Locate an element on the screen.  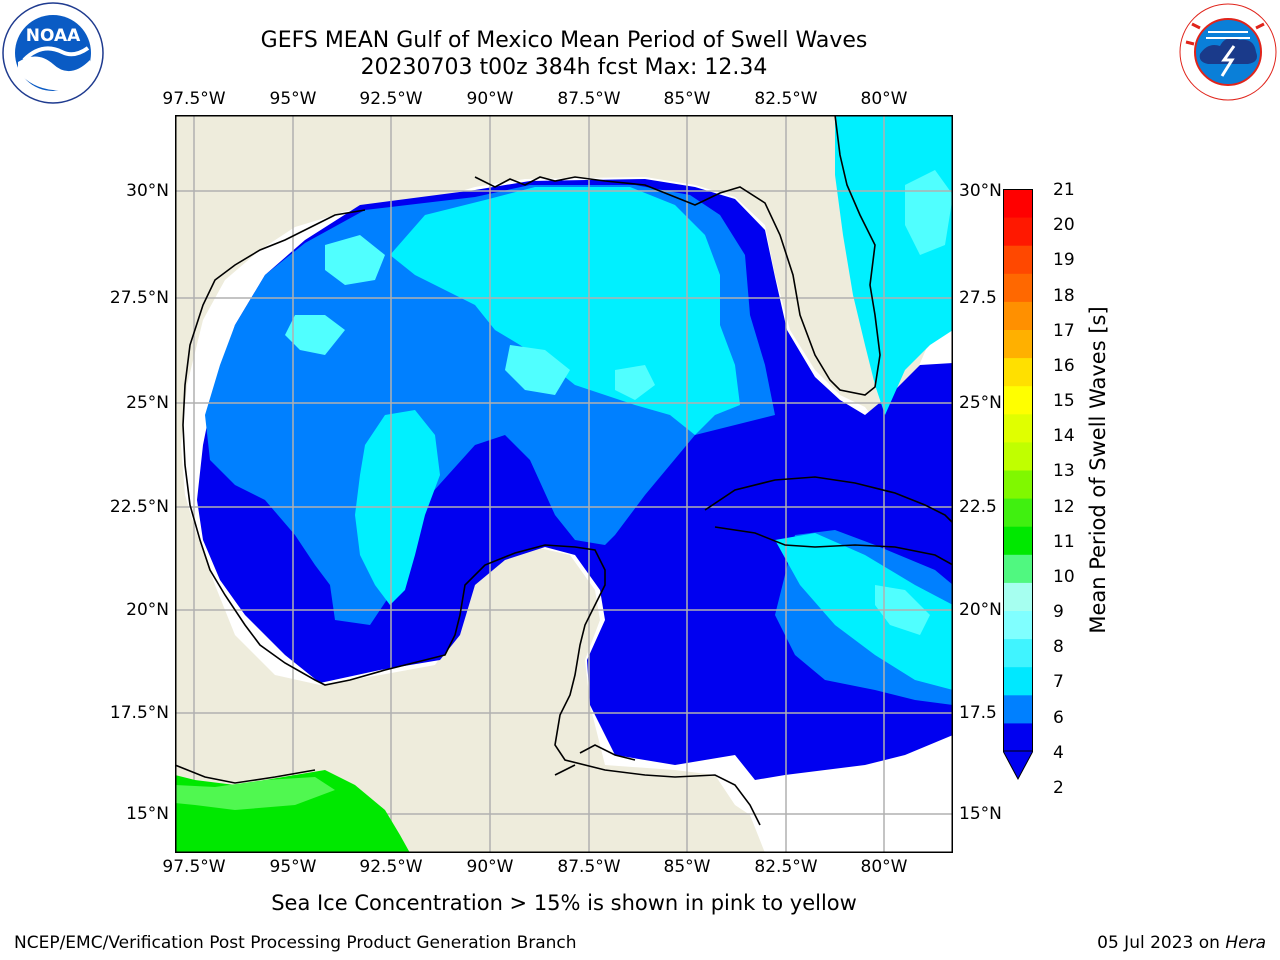
colorbar-outline is located at coordinates (1018, 470).